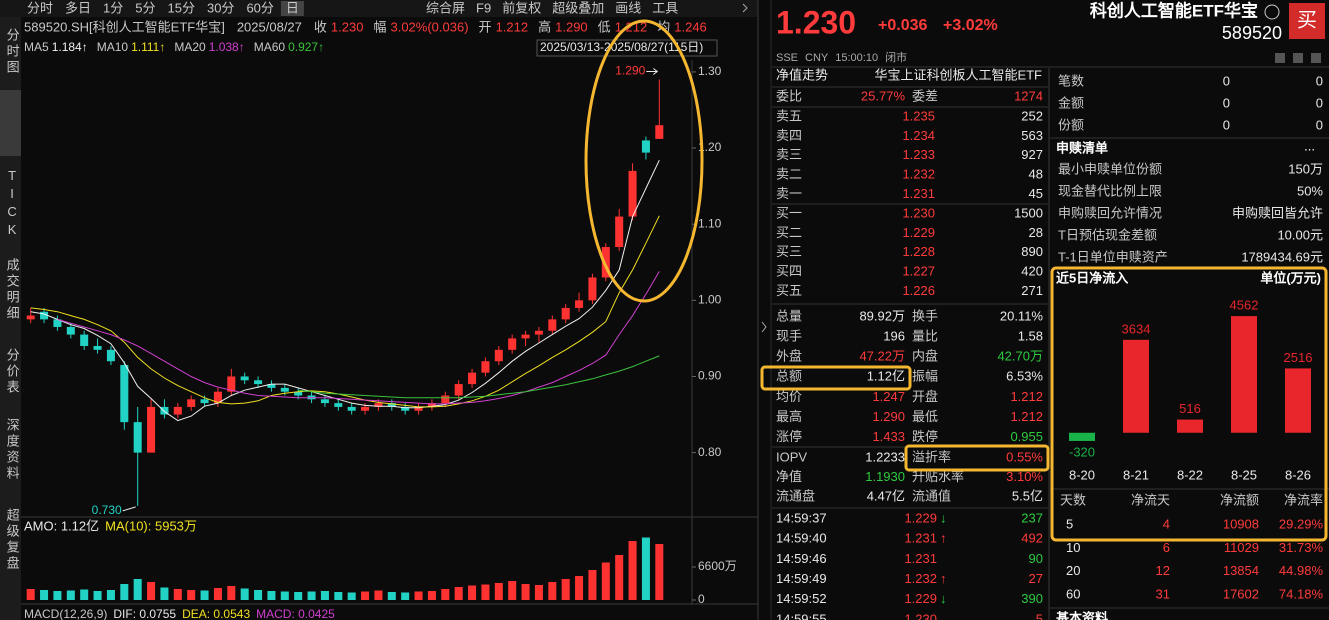 Image resolution: width=1329 pixels, height=620 pixels. What do you see at coordinates (888, 416) in the screenshot?
I see `stat-value: 1.290` at bounding box center [888, 416].